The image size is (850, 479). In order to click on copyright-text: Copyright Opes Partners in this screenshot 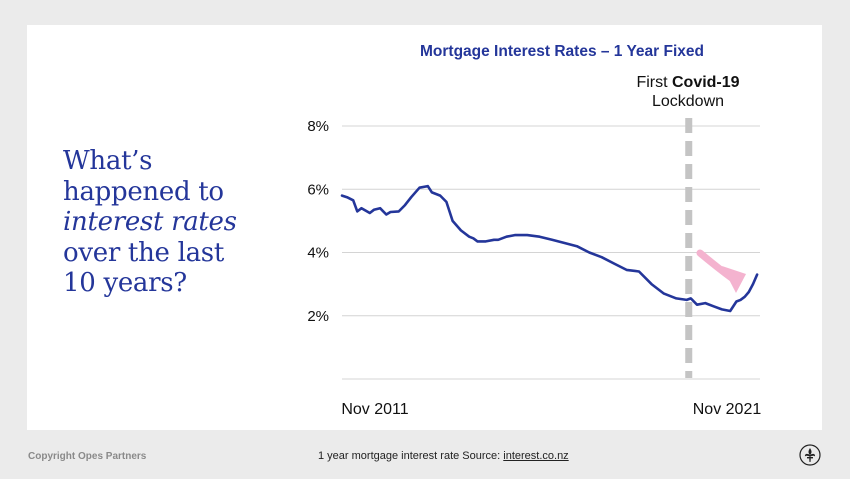, I will do `click(87, 456)`.